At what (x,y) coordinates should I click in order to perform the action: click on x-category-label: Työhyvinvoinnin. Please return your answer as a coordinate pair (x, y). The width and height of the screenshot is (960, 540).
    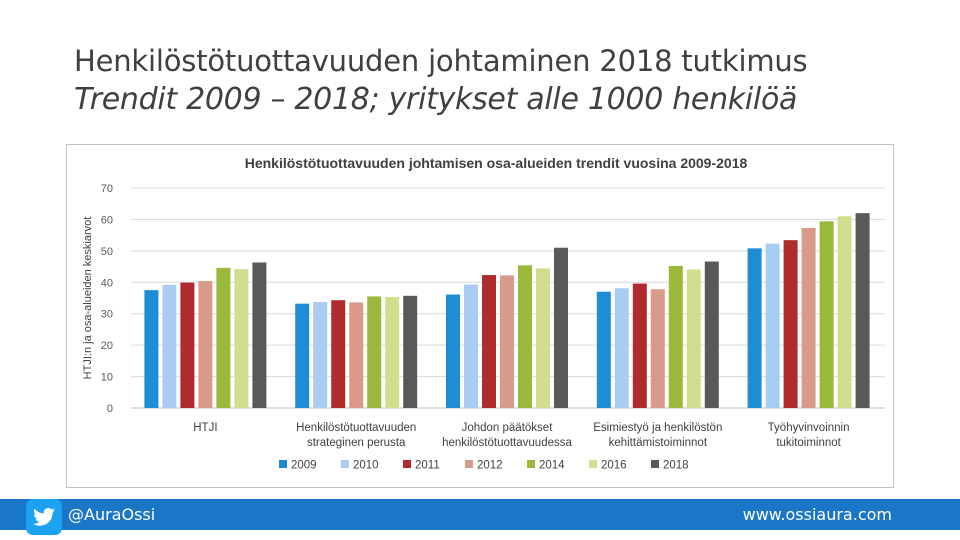
    Looking at the image, I should click on (809, 428).